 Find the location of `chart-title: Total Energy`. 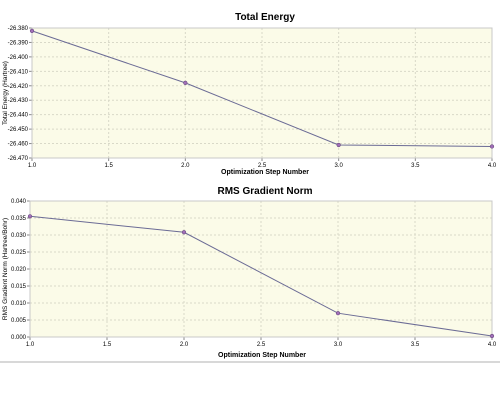

chart-title: Total Energy is located at coordinates (265, 17).